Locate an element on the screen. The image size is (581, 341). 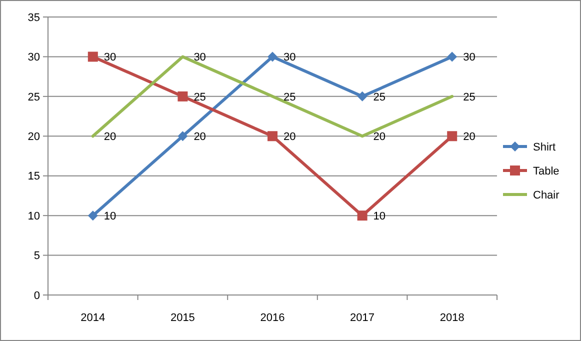
y-tick-label: 5 is located at coordinates (37, 256).